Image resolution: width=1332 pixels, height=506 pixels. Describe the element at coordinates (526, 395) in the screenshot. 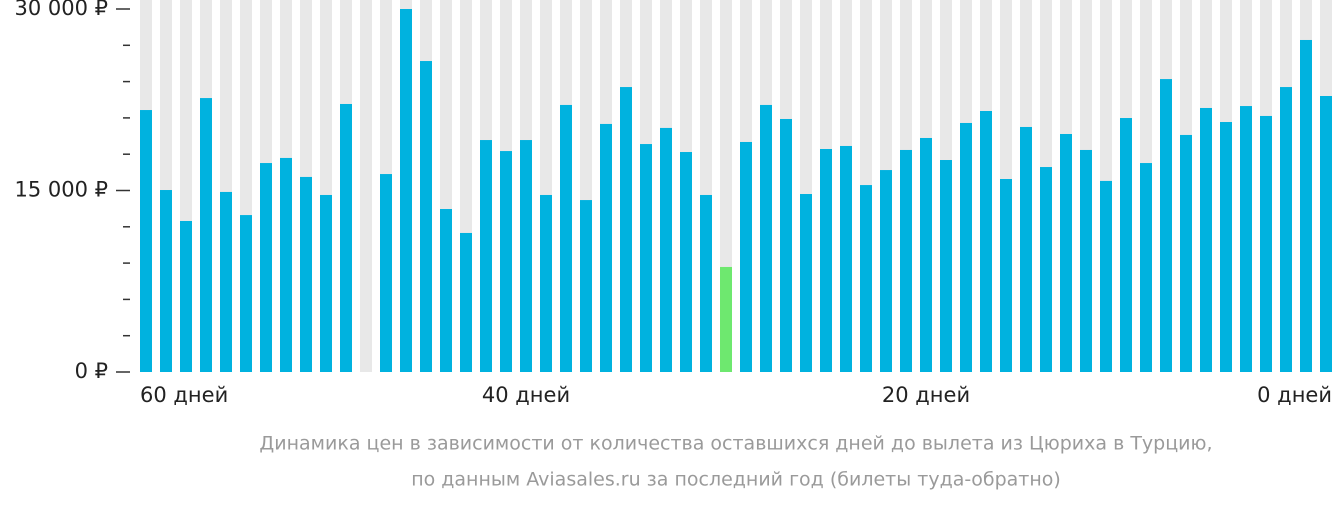

I see `x-tick-label: 40 дней` at that location.